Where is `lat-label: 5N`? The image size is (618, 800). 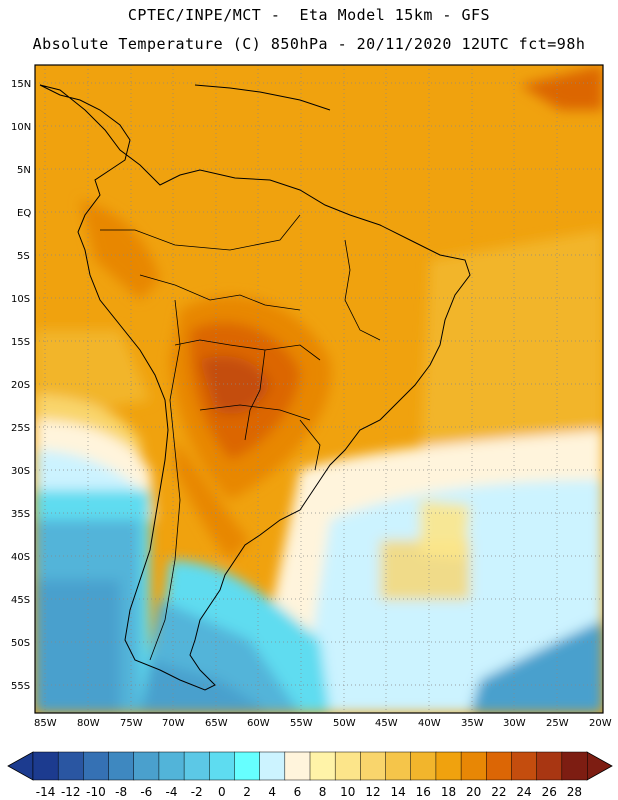 lat-label: 5N is located at coordinates (24, 170).